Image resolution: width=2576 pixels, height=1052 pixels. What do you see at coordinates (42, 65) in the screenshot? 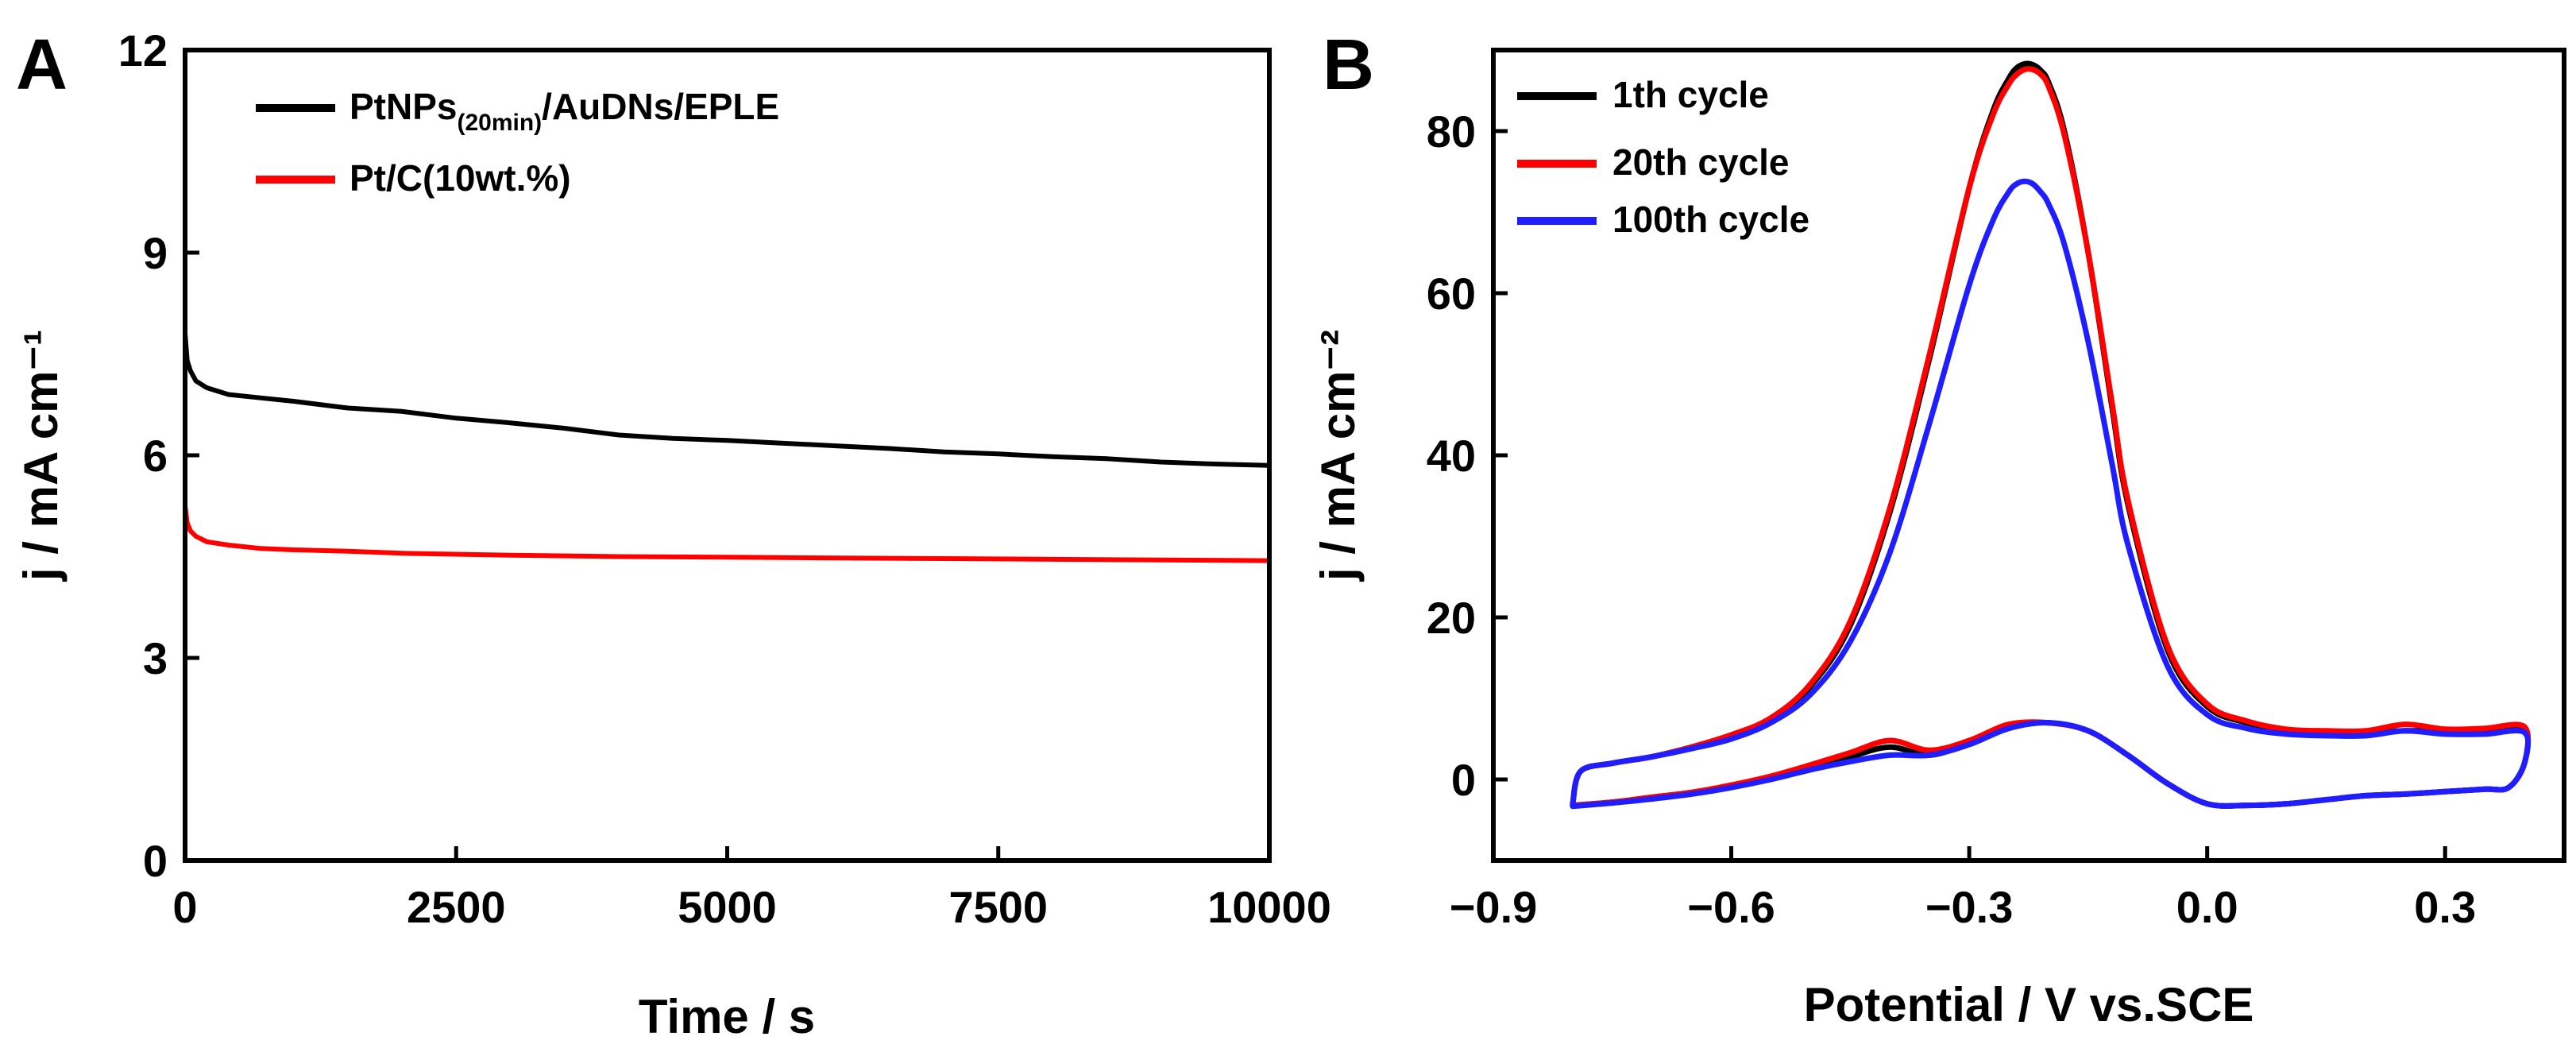
I see `panel-a-letter: A` at bounding box center [42, 65].